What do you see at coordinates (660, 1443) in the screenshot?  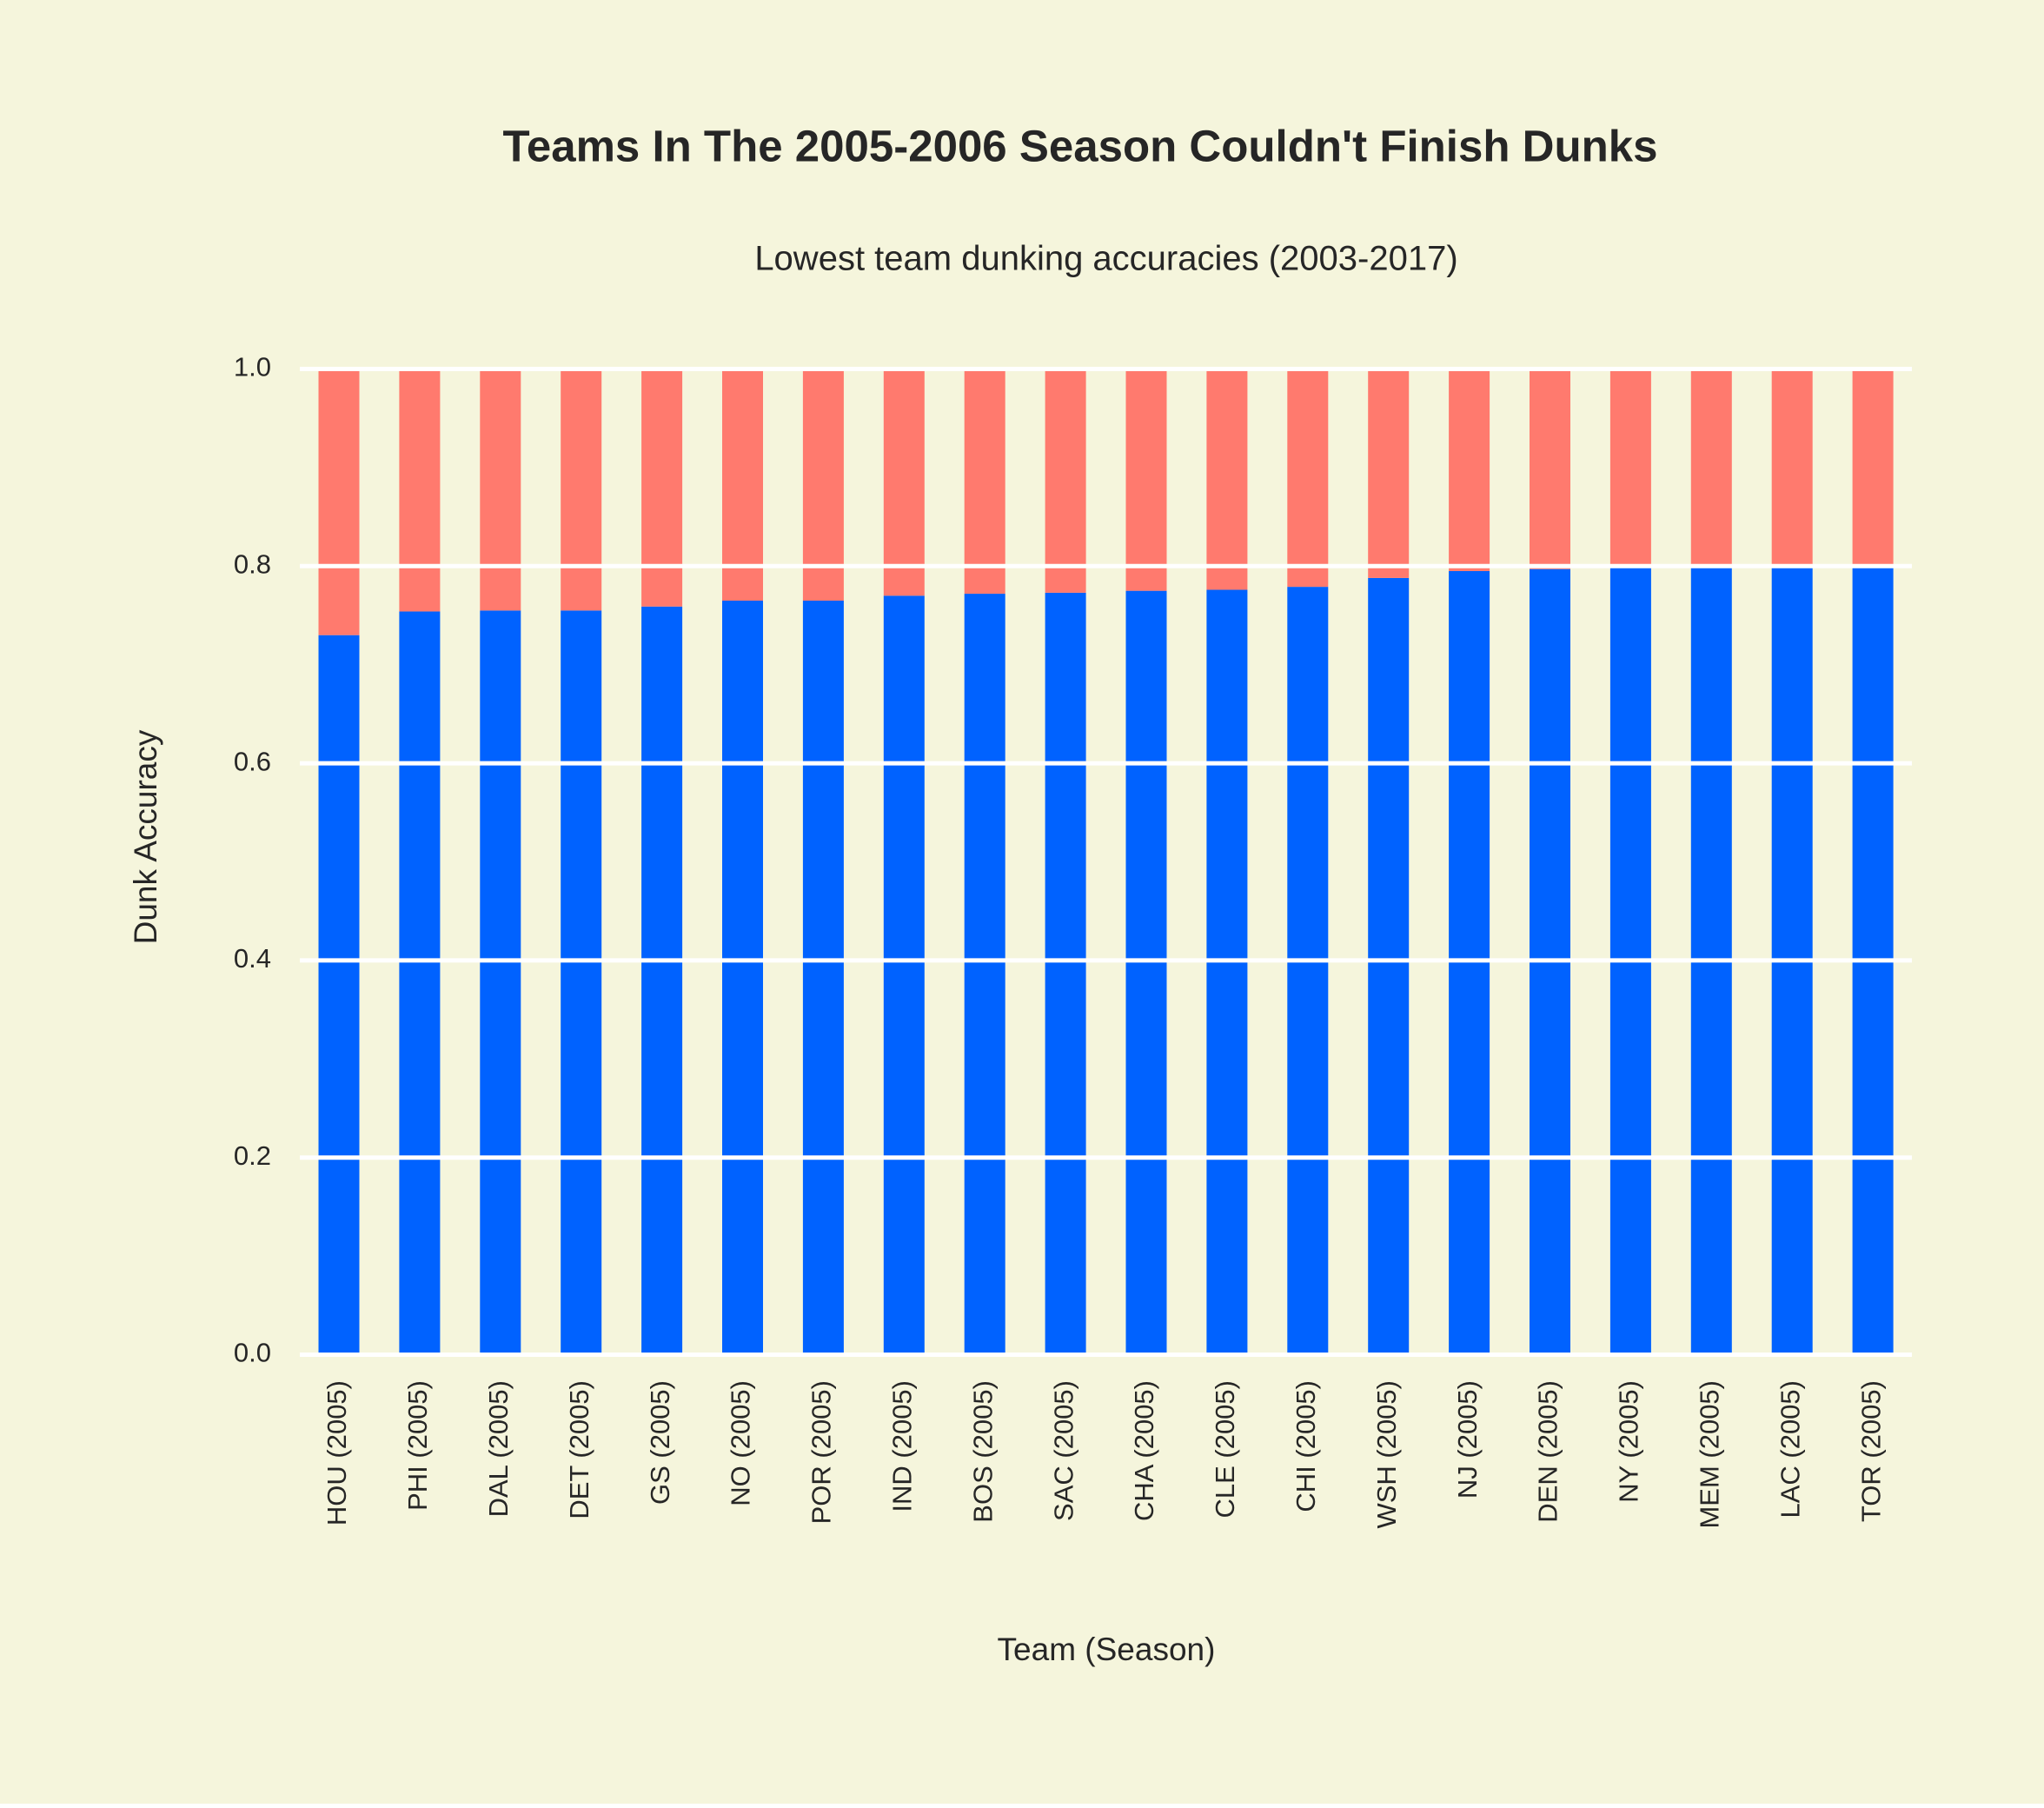 I see `x-tick-label: GS (2005)` at bounding box center [660, 1443].